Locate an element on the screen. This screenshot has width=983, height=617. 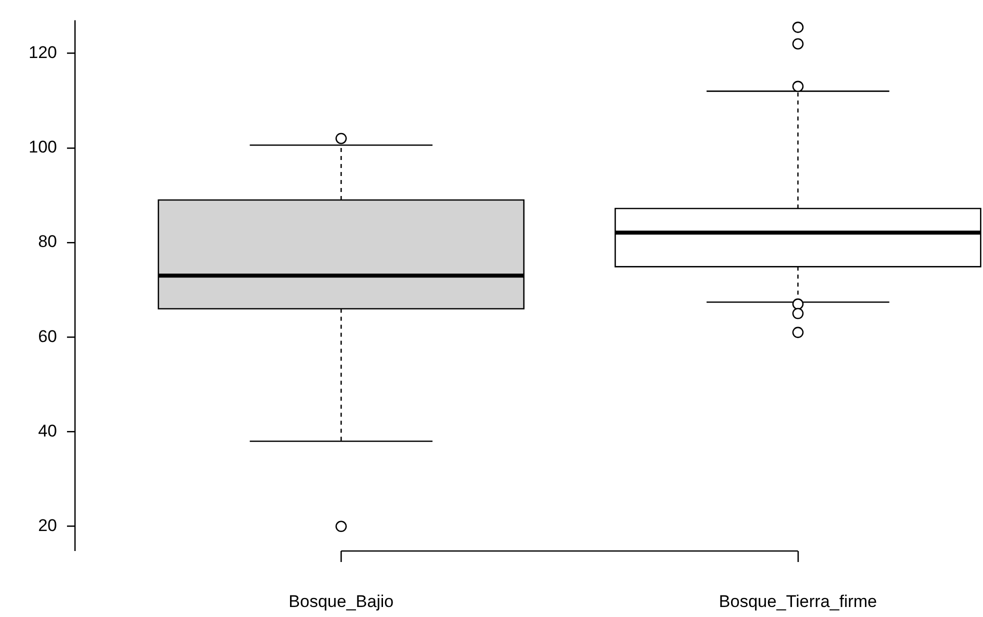
y-tick-label: 40 is located at coordinates (47, 430).